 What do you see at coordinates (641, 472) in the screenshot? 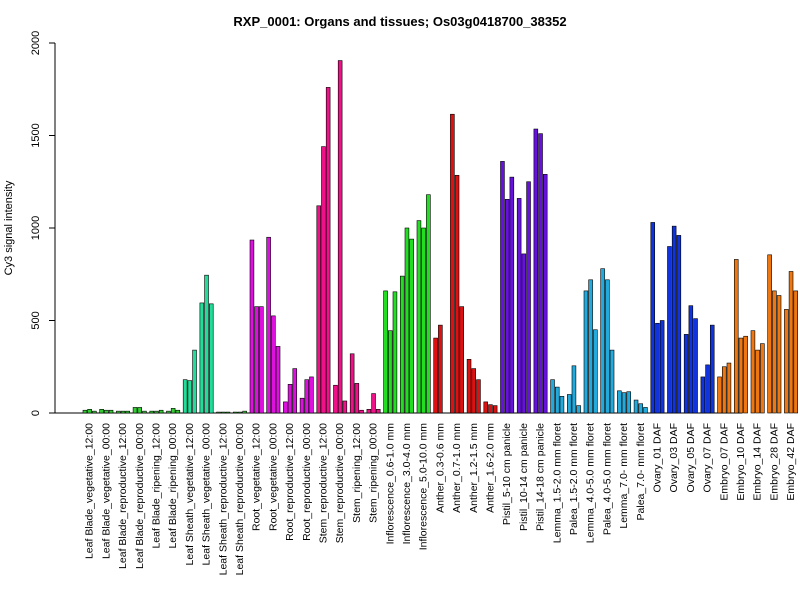
I see `x-tick-label: Palea_7.0- mm floret` at bounding box center [641, 472].